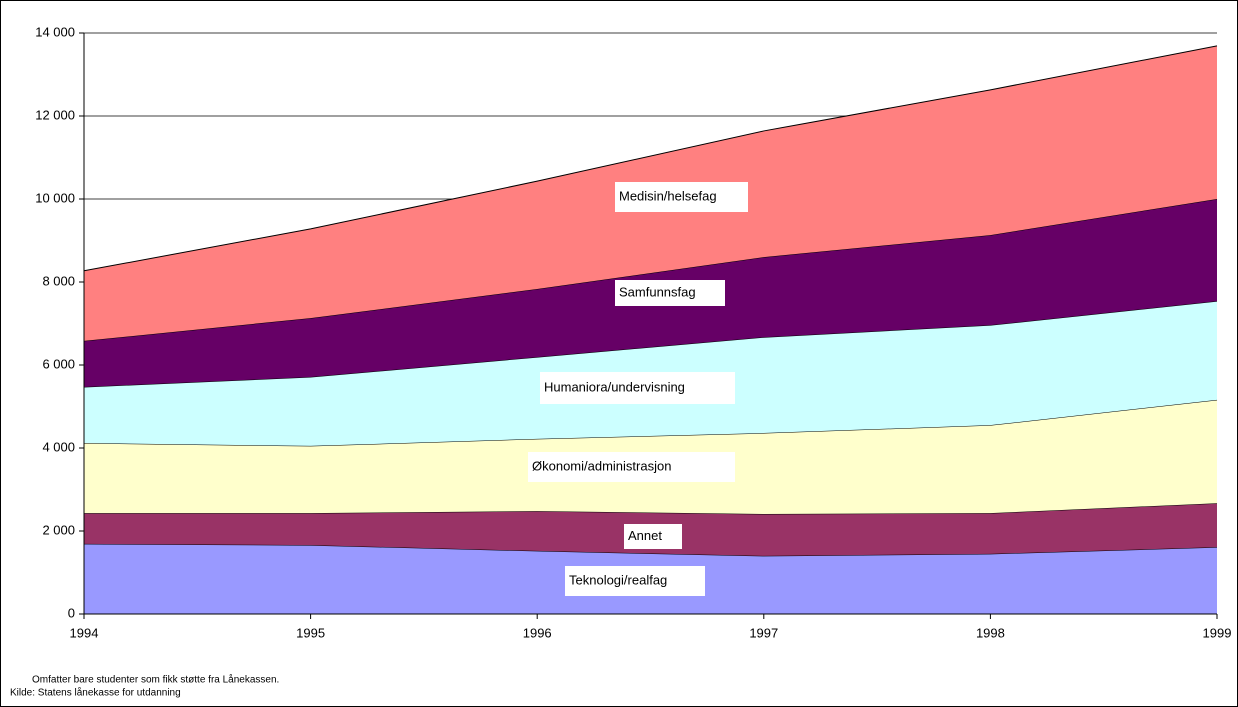 The width and height of the screenshot is (1238, 707). Describe the element at coordinates (71, 612) in the screenshot. I see `y-tick-label: 0` at that location.